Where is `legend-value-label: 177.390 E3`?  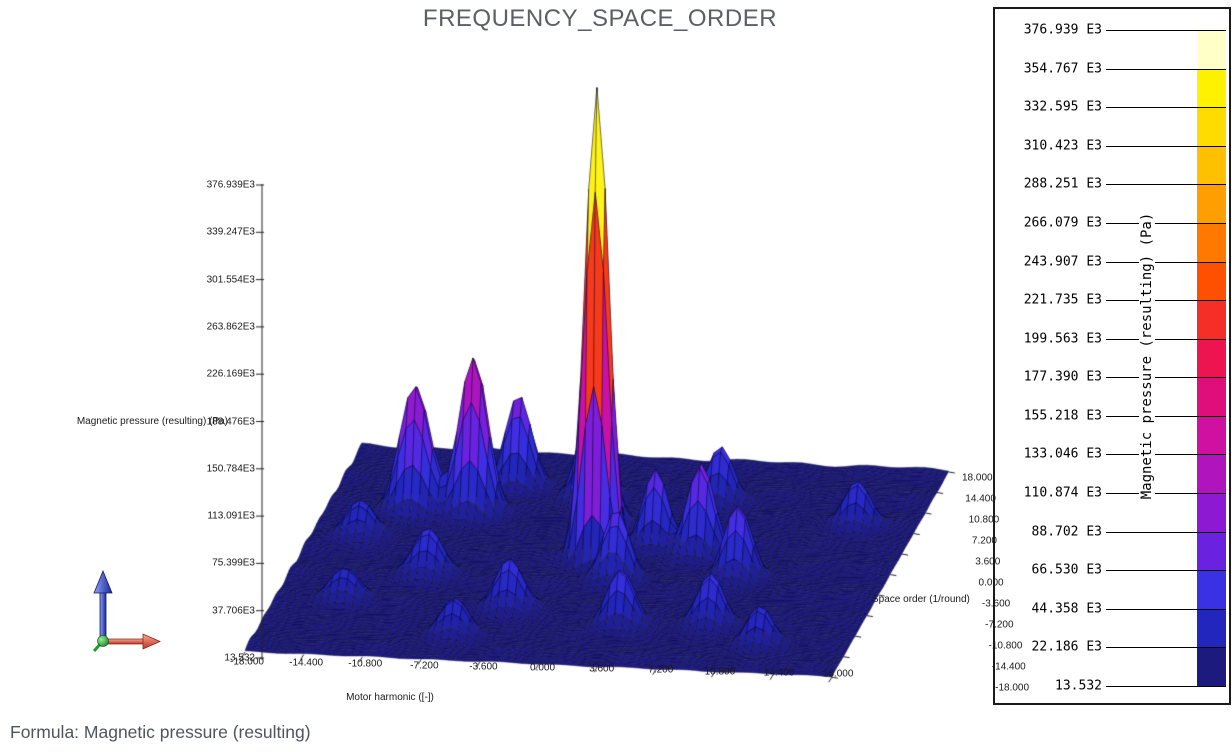 legend-value-label: 177.390 E3 is located at coordinates (1062, 377).